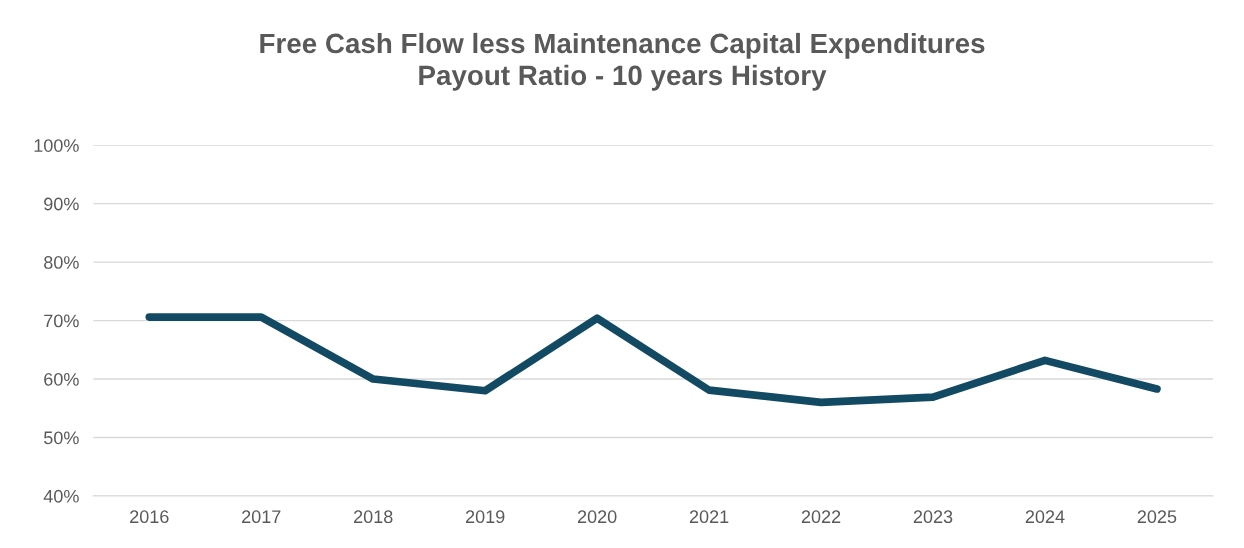  I want to click on y-tick-label: 90%, so click(61, 204).